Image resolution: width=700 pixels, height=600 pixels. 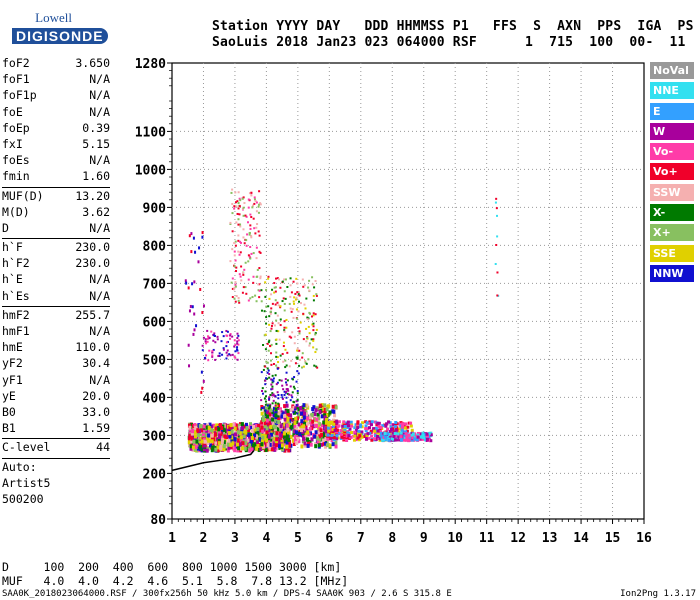 I want to click on param-row: foE N/A, so click(x=56, y=113).